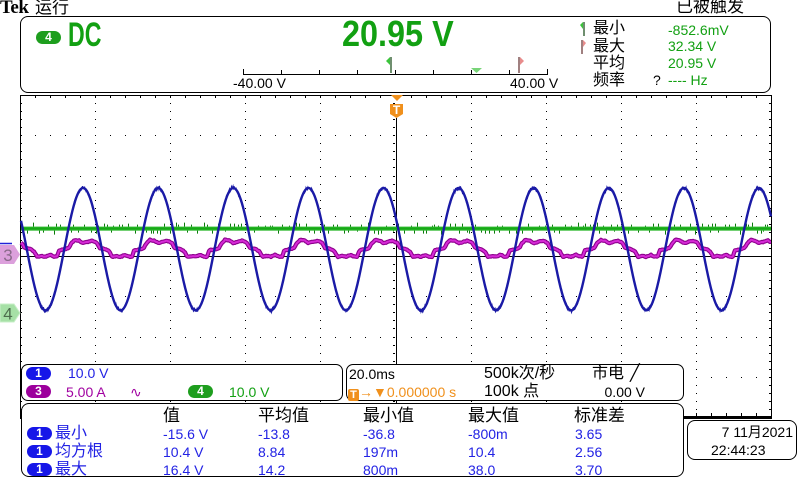 This screenshot has height=480, width=800. Describe the element at coordinates (738, 450) in the screenshot. I see `time-label: 22:44:23` at that location.